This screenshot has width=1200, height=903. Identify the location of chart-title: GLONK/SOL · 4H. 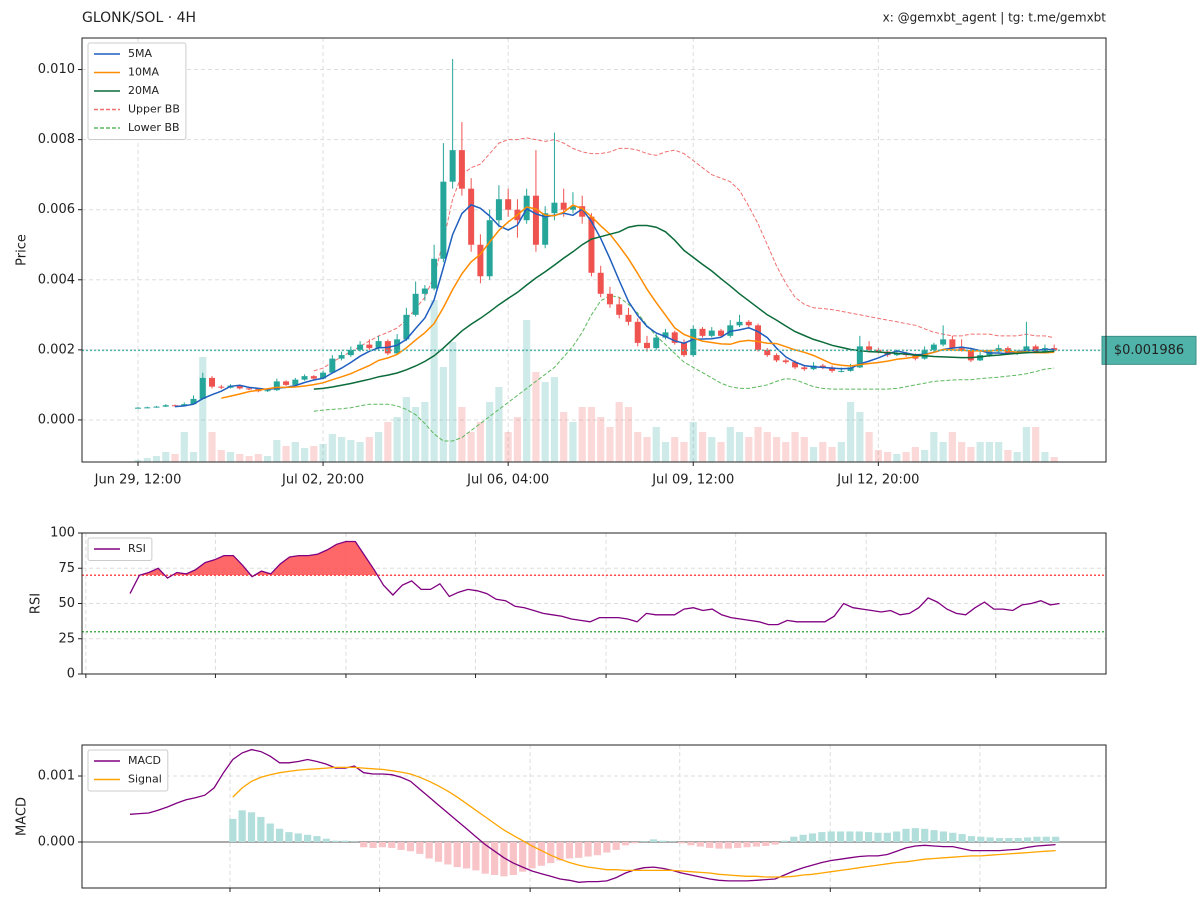
(139, 18).